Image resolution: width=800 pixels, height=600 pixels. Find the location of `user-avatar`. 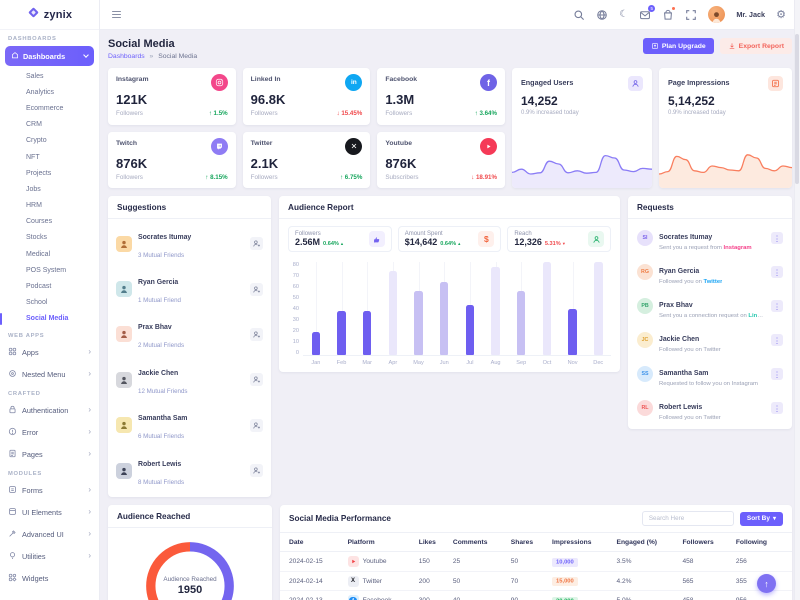

user-avatar is located at coordinates (717, 14).